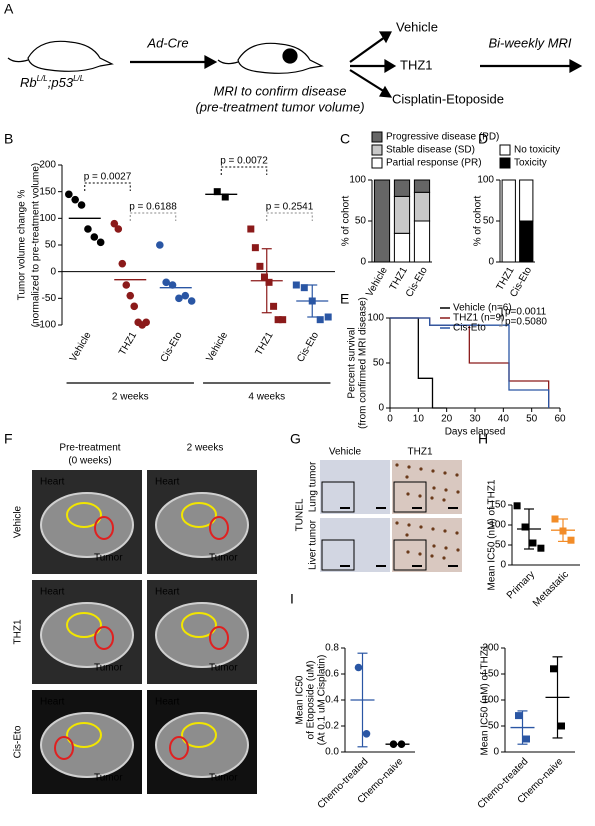 This screenshot has height=826, width=595. I want to click on x-tick-label: 0, so click(390, 419).